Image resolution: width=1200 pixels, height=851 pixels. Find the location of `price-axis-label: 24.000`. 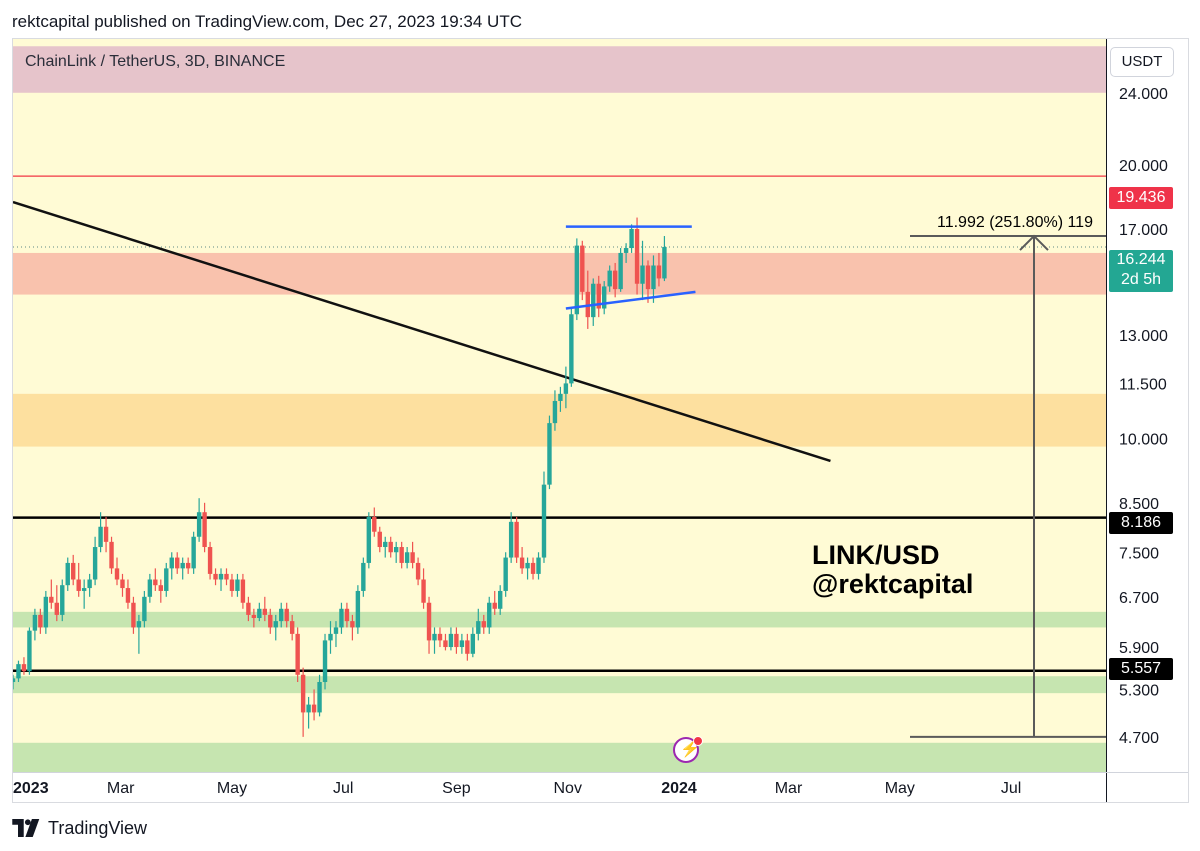

price-axis-label: 24.000 is located at coordinates (1143, 94).